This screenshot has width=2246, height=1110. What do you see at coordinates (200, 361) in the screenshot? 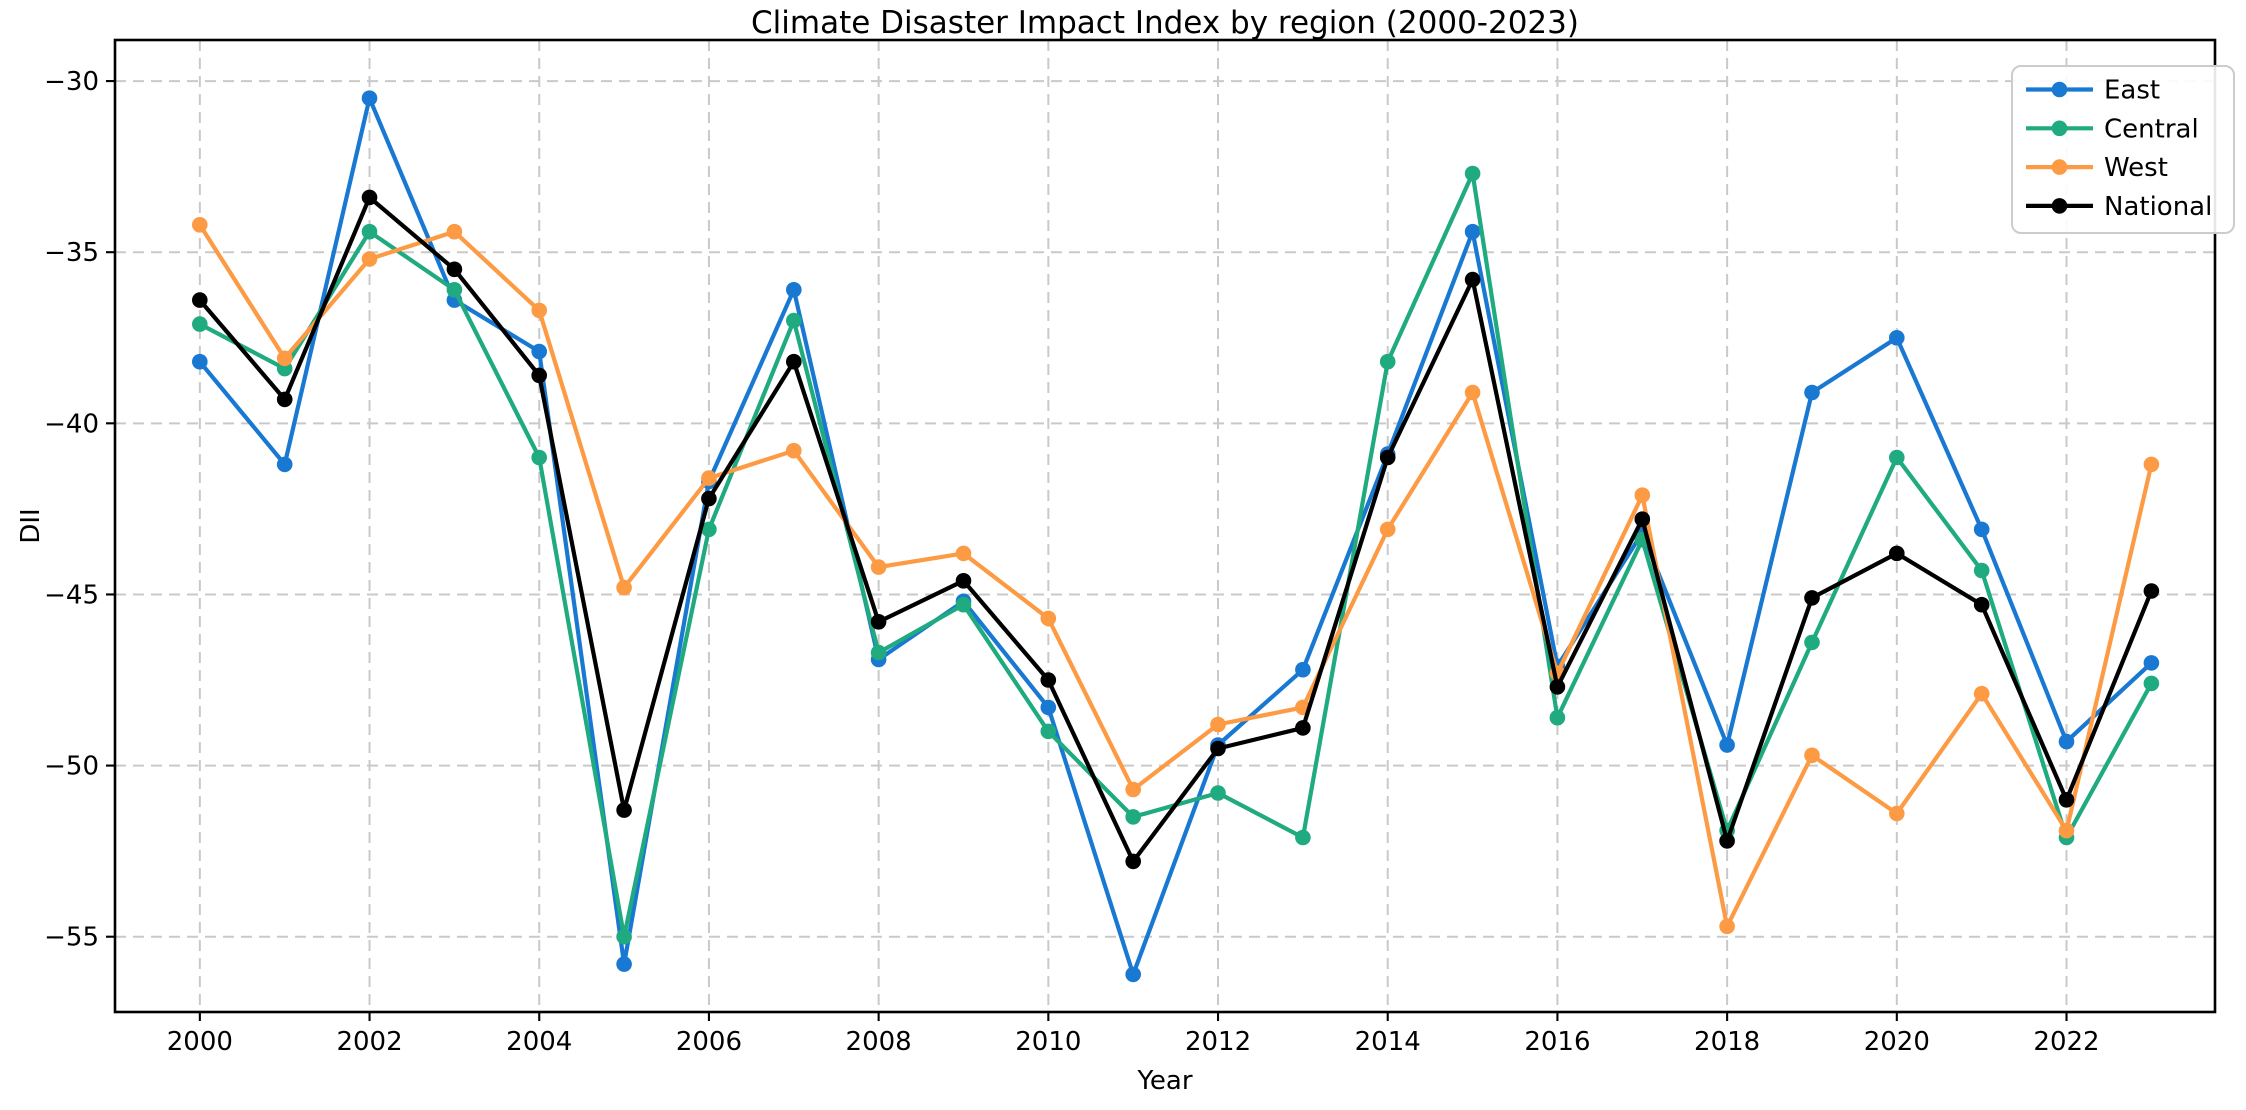
I see `marker-East-2000` at bounding box center [200, 361].